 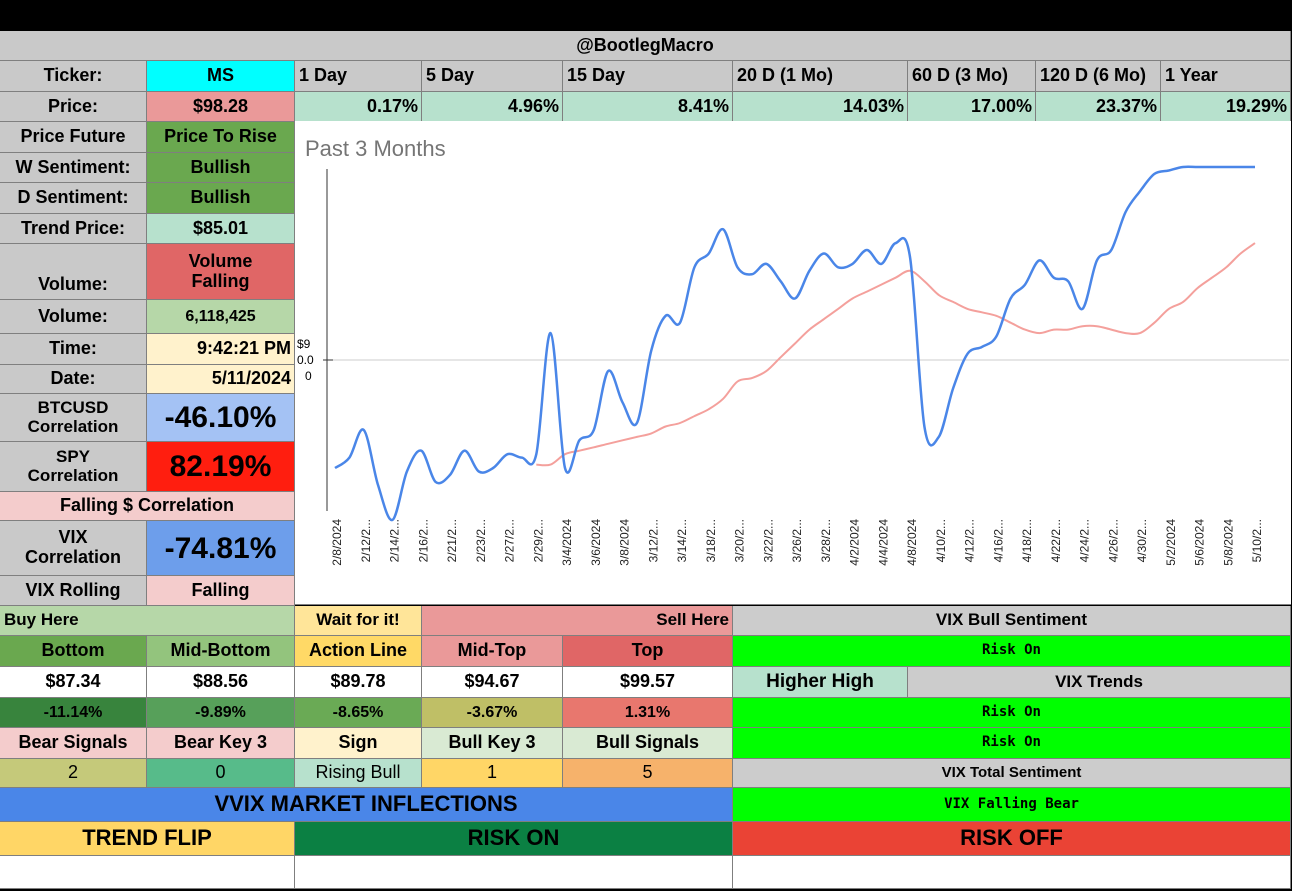 I want to click on vix-corr-value: -74.81%, so click(x=221, y=548).